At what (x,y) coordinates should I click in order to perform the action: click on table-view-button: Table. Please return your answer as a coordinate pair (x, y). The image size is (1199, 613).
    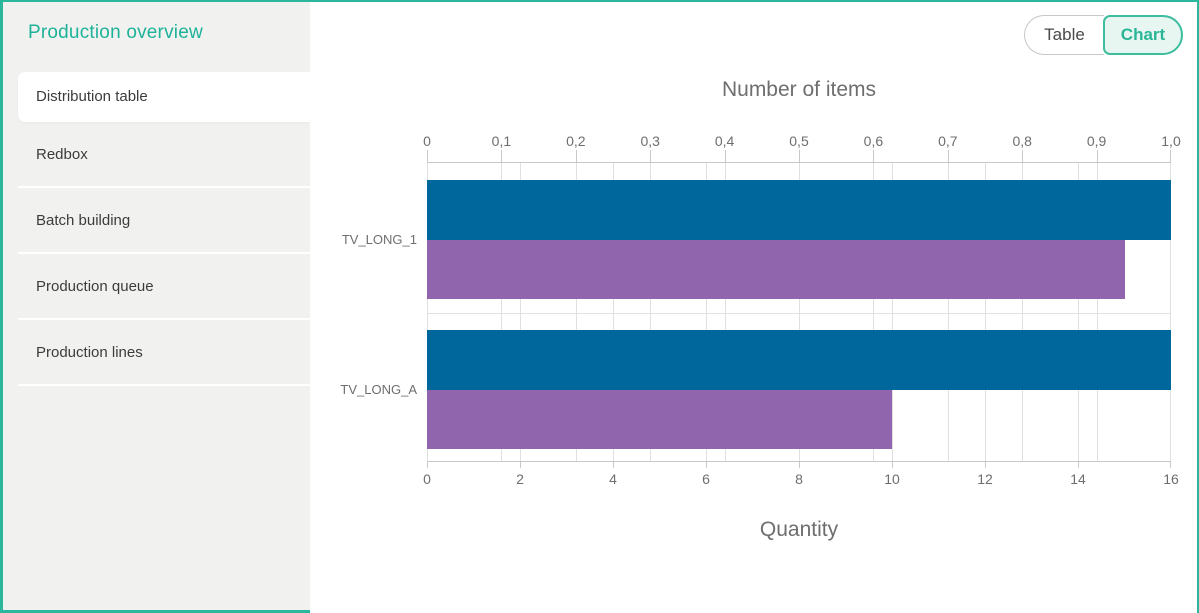
    Looking at the image, I should click on (1064, 35).